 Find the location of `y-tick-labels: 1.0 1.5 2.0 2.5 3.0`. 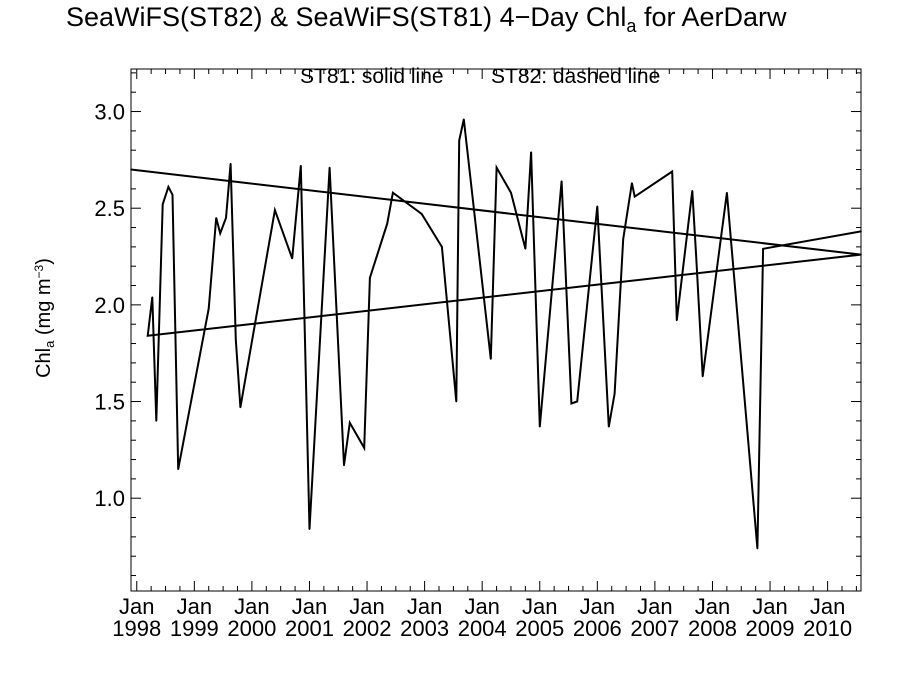

y-tick-labels: 1.0 1.5 2.0 2.5 3.0 is located at coordinates (109, 306).